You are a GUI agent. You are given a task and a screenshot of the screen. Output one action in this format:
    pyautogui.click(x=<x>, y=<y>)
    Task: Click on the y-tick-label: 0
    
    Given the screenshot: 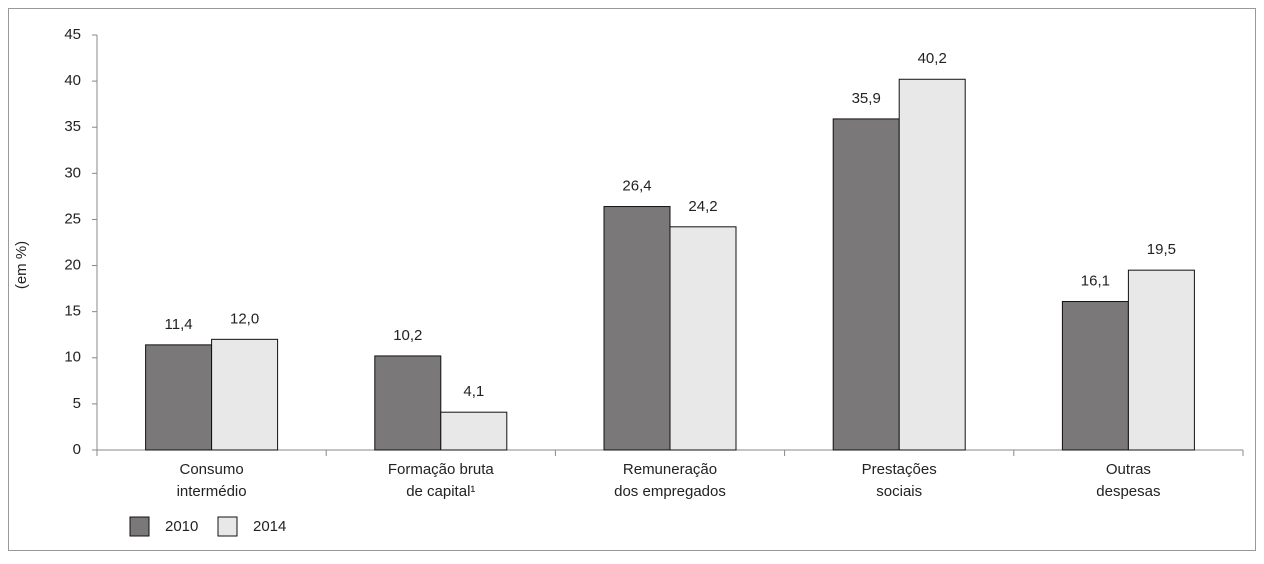 What is the action you would take?
    pyautogui.click(x=77, y=449)
    